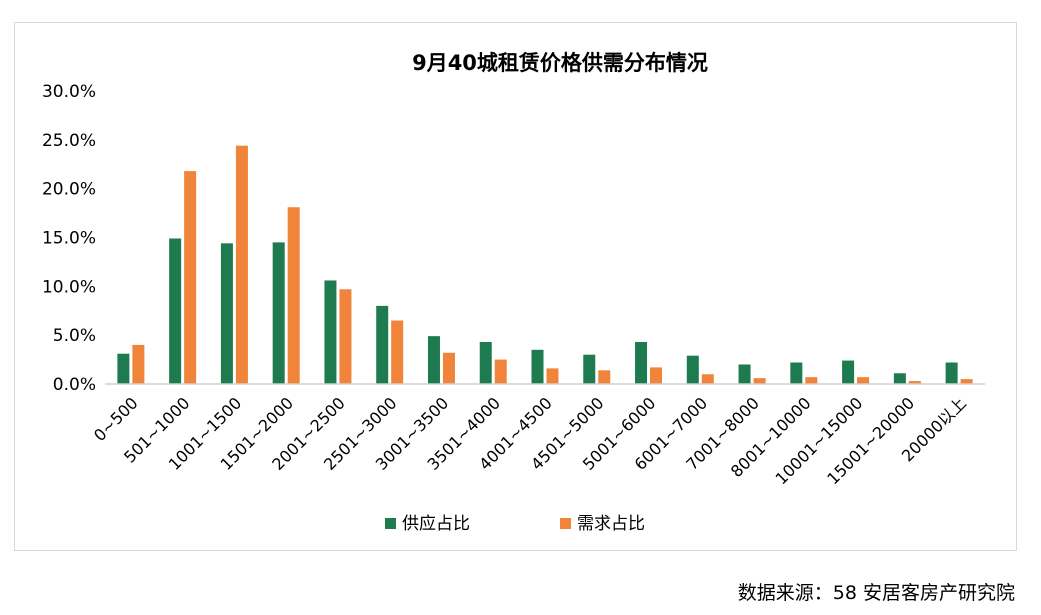 Image resolution: width=1041 pixels, height=615 pixels. I want to click on legend-label: 需求占比, so click(611, 524).